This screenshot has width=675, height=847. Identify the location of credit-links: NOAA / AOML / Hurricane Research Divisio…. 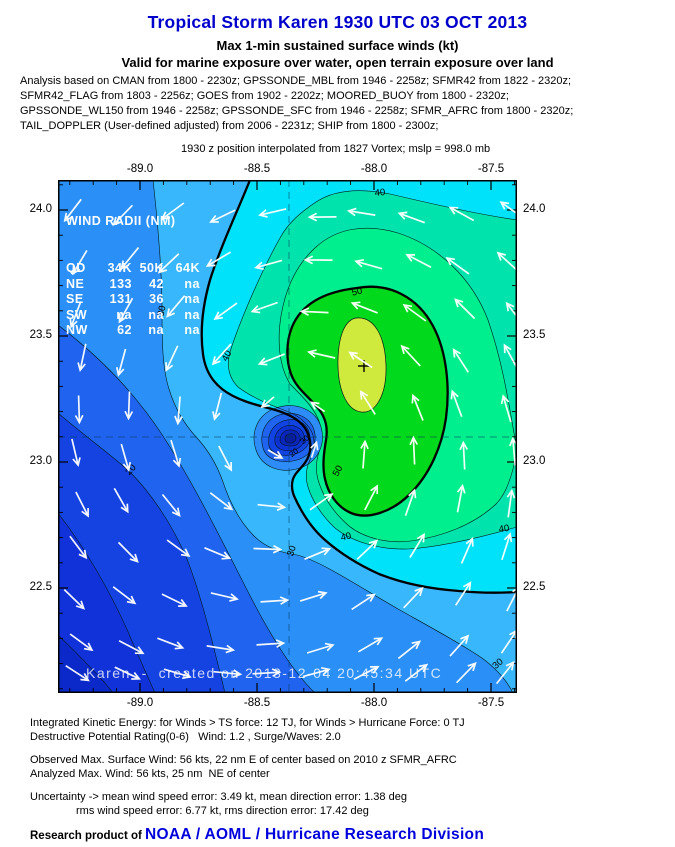
(314, 834).